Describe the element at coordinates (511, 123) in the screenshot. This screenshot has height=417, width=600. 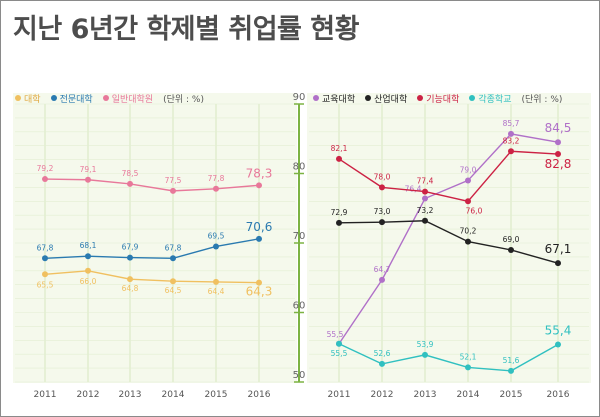
I see `data-label: 85,7` at that location.